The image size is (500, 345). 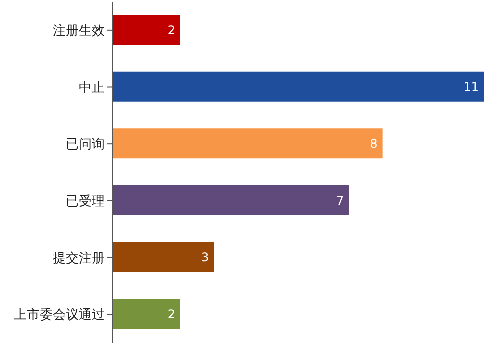 What do you see at coordinates (85, 145) in the screenshot?
I see `y-tick-label: 已问询` at bounding box center [85, 145].